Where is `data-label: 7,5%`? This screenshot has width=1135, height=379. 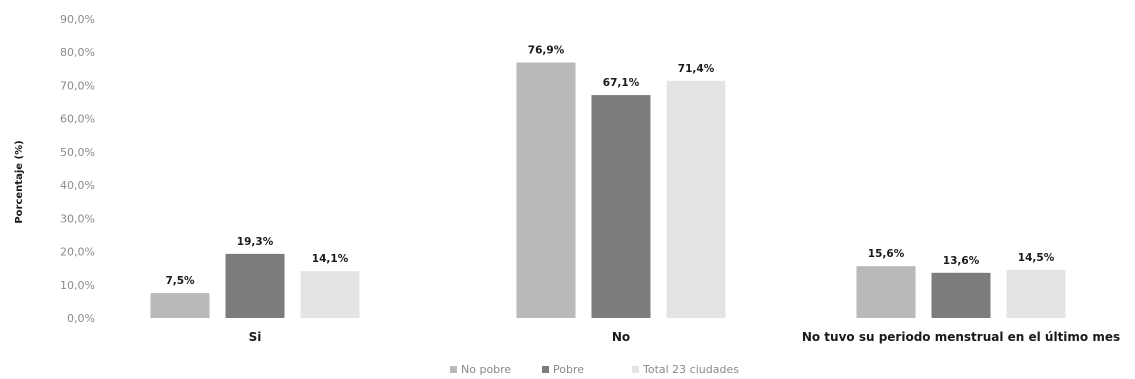 data-label: 7,5% is located at coordinates (180, 281).